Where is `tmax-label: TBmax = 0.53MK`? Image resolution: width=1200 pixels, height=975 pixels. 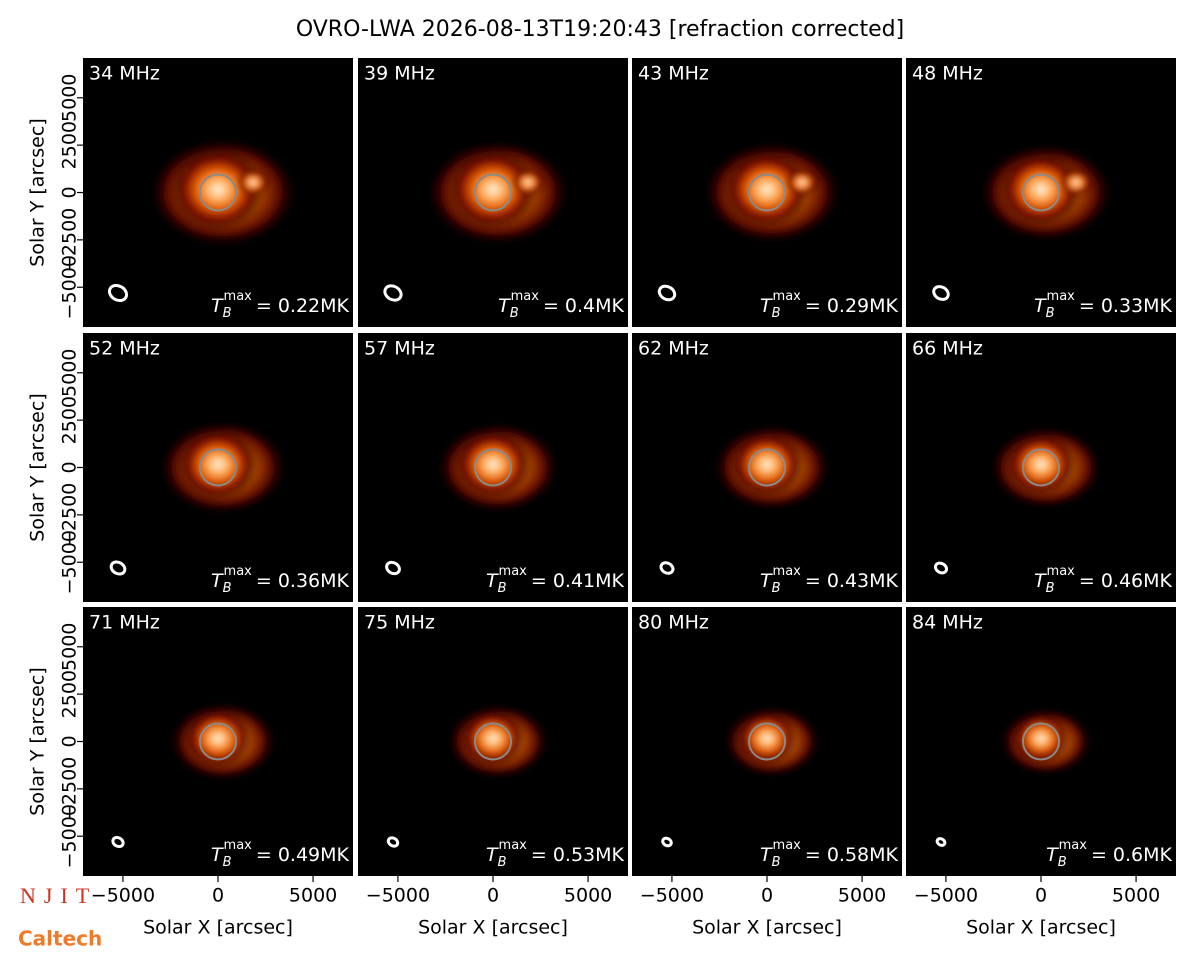 tmax-label: TBmax = 0.53MK is located at coordinates (555, 854).